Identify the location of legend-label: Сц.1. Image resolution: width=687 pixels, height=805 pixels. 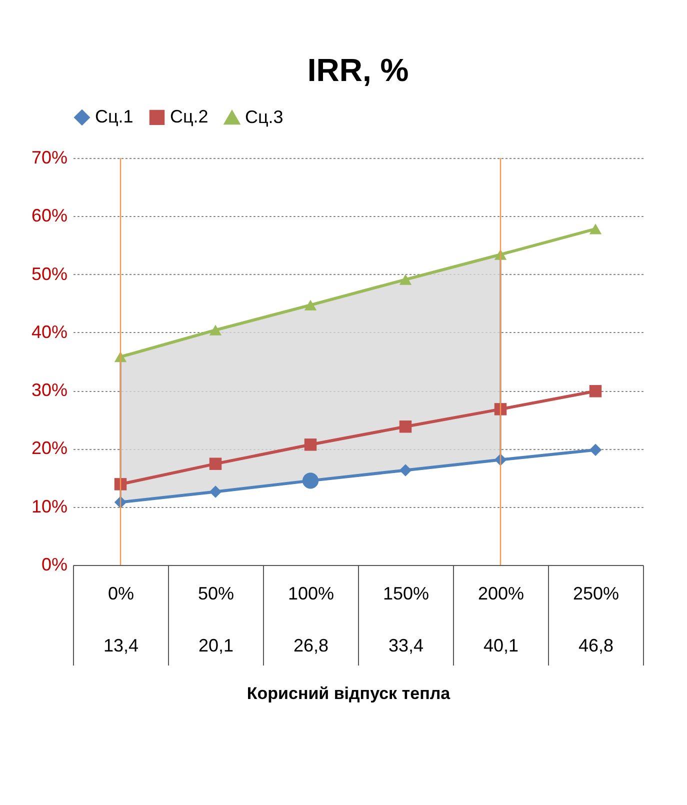
(114, 116).